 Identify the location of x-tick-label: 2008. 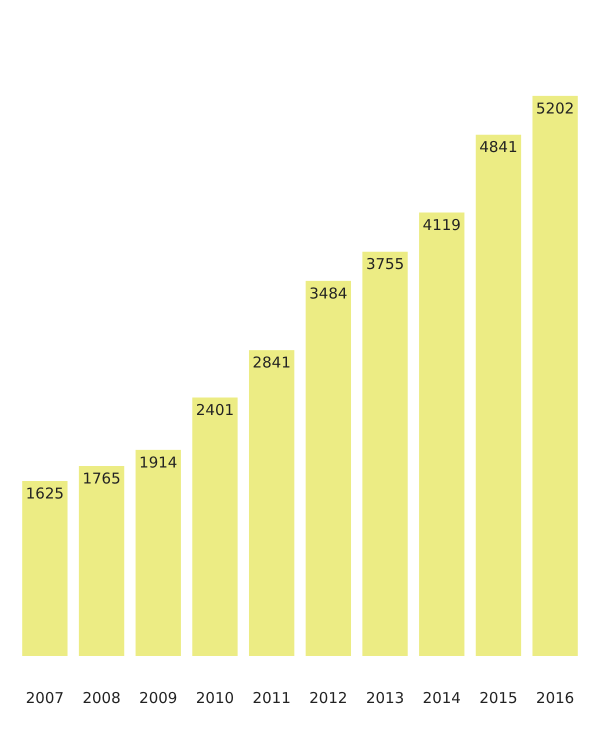
(101, 697).